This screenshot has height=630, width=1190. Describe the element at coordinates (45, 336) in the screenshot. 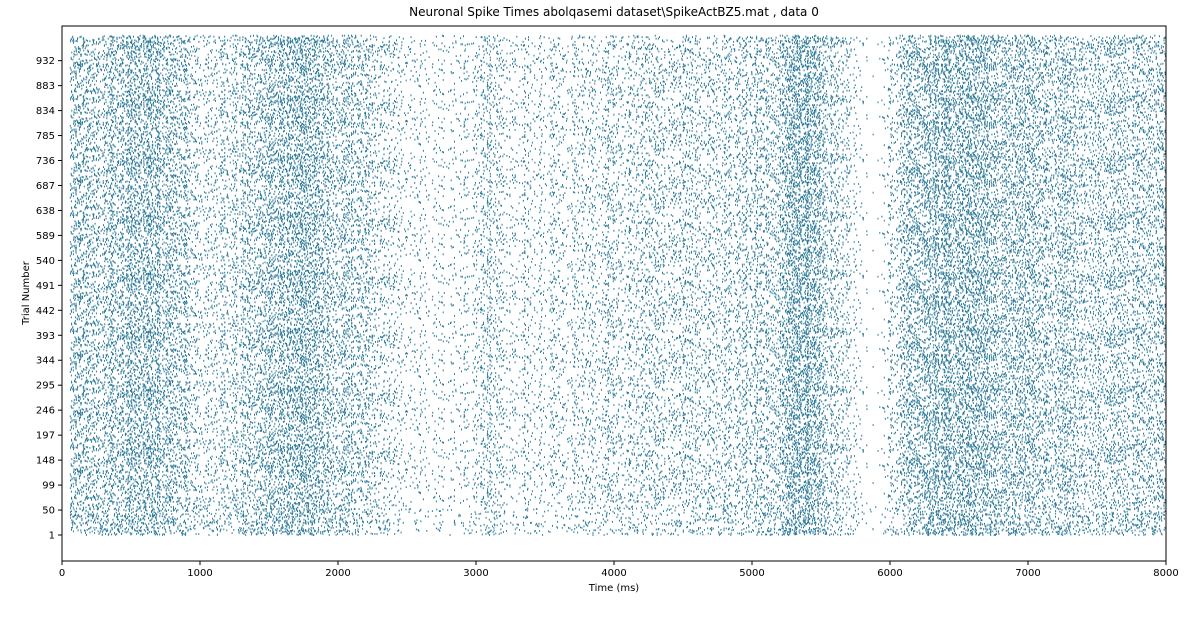

I see `y-tick-label: 393` at that location.